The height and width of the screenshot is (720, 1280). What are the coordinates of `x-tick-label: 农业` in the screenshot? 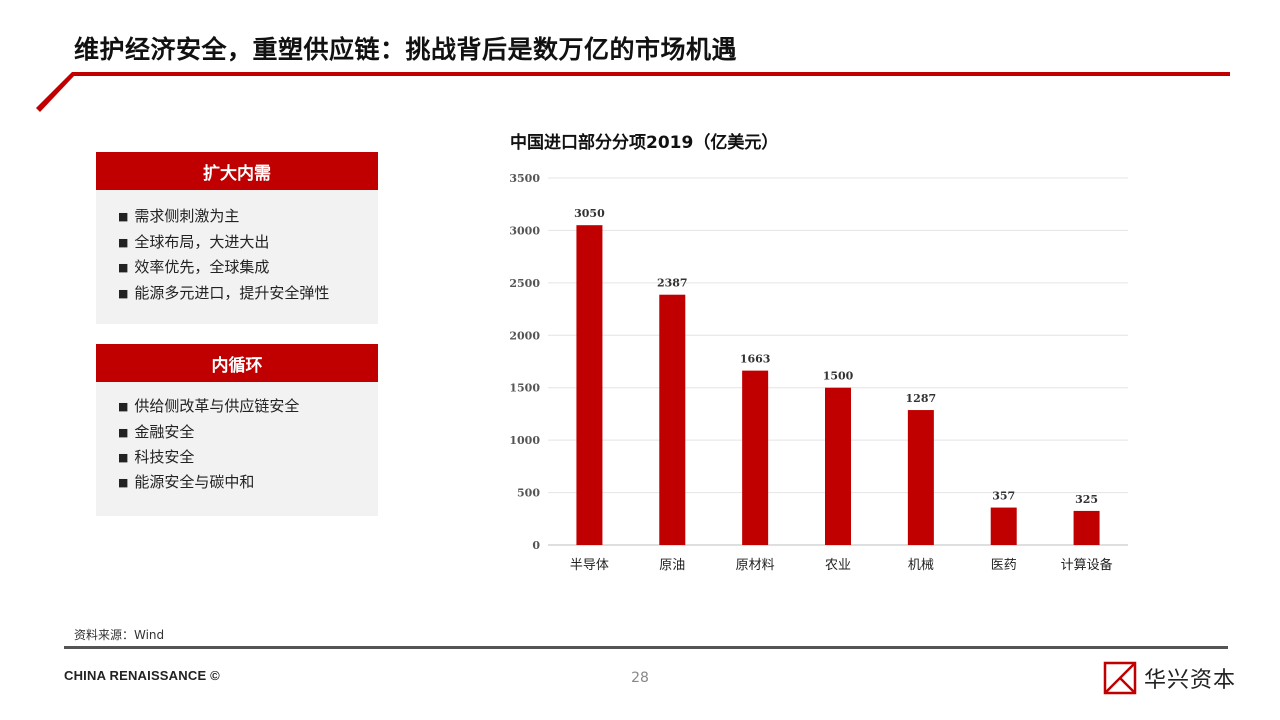 It's located at (838, 565).